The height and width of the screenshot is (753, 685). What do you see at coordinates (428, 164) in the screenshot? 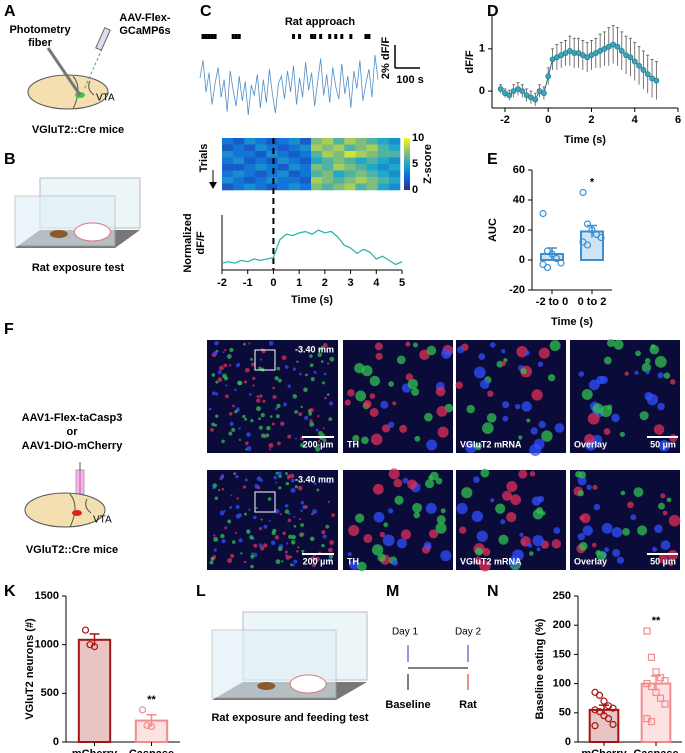
I see `colorbar-label: Z-score` at bounding box center [428, 164].